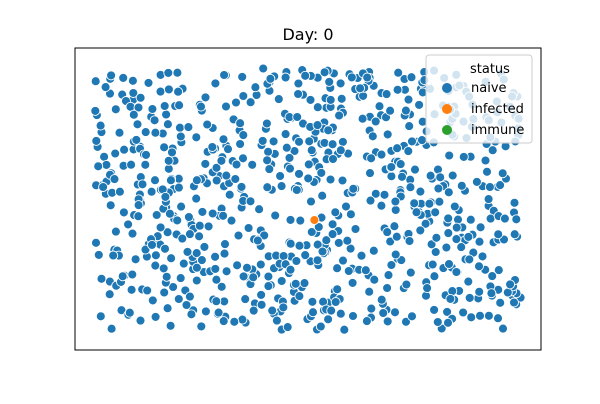 Image resolution: width=600 pixels, height=404 pixels. I want to click on chart-title: Day: 0, so click(307, 34).